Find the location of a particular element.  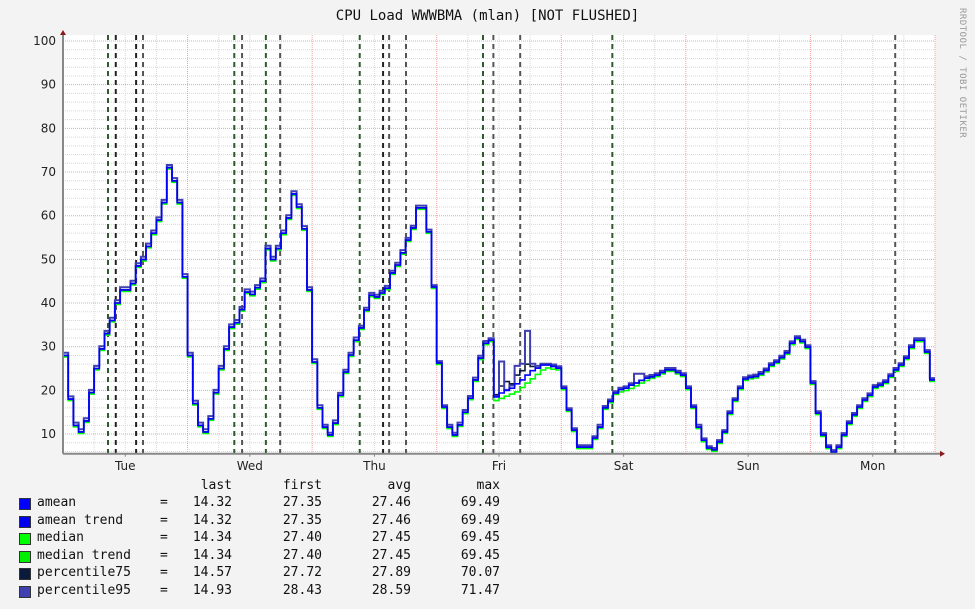

legend-name: amean trend is located at coordinates (80, 520).